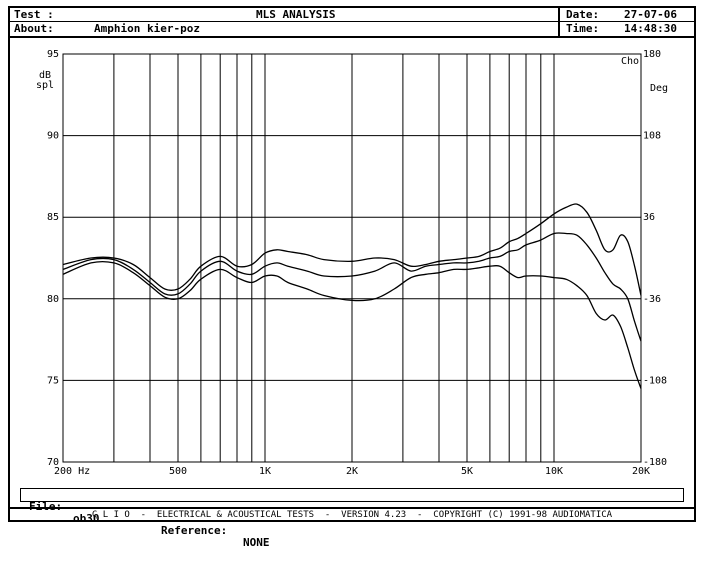 Image resolution: width=704 pixels, height=561 pixels. I want to click on y2-tick-label: 36, so click(649, 217).